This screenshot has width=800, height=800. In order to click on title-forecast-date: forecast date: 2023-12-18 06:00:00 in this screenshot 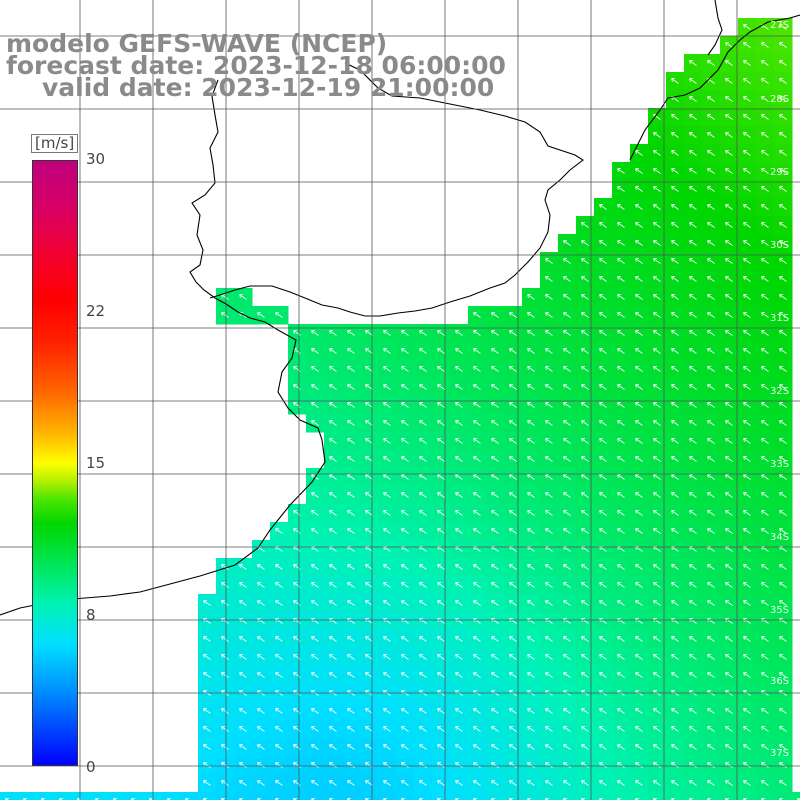, I will do `click(256, 65)`.